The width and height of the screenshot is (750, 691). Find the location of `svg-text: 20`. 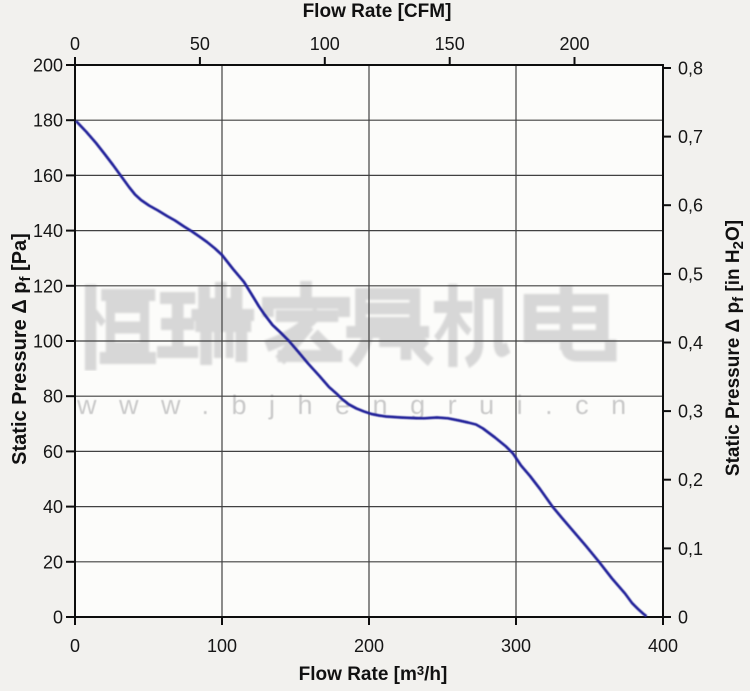

svg-text: 20 is located at coordinates (53, 562).